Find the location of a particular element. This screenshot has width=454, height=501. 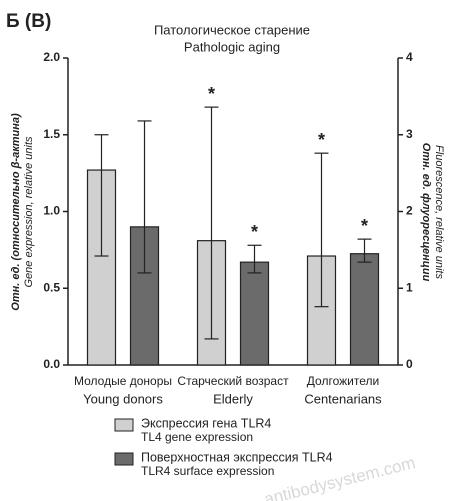

y2-tick-label: 3 is located at coordinates (409, 134).